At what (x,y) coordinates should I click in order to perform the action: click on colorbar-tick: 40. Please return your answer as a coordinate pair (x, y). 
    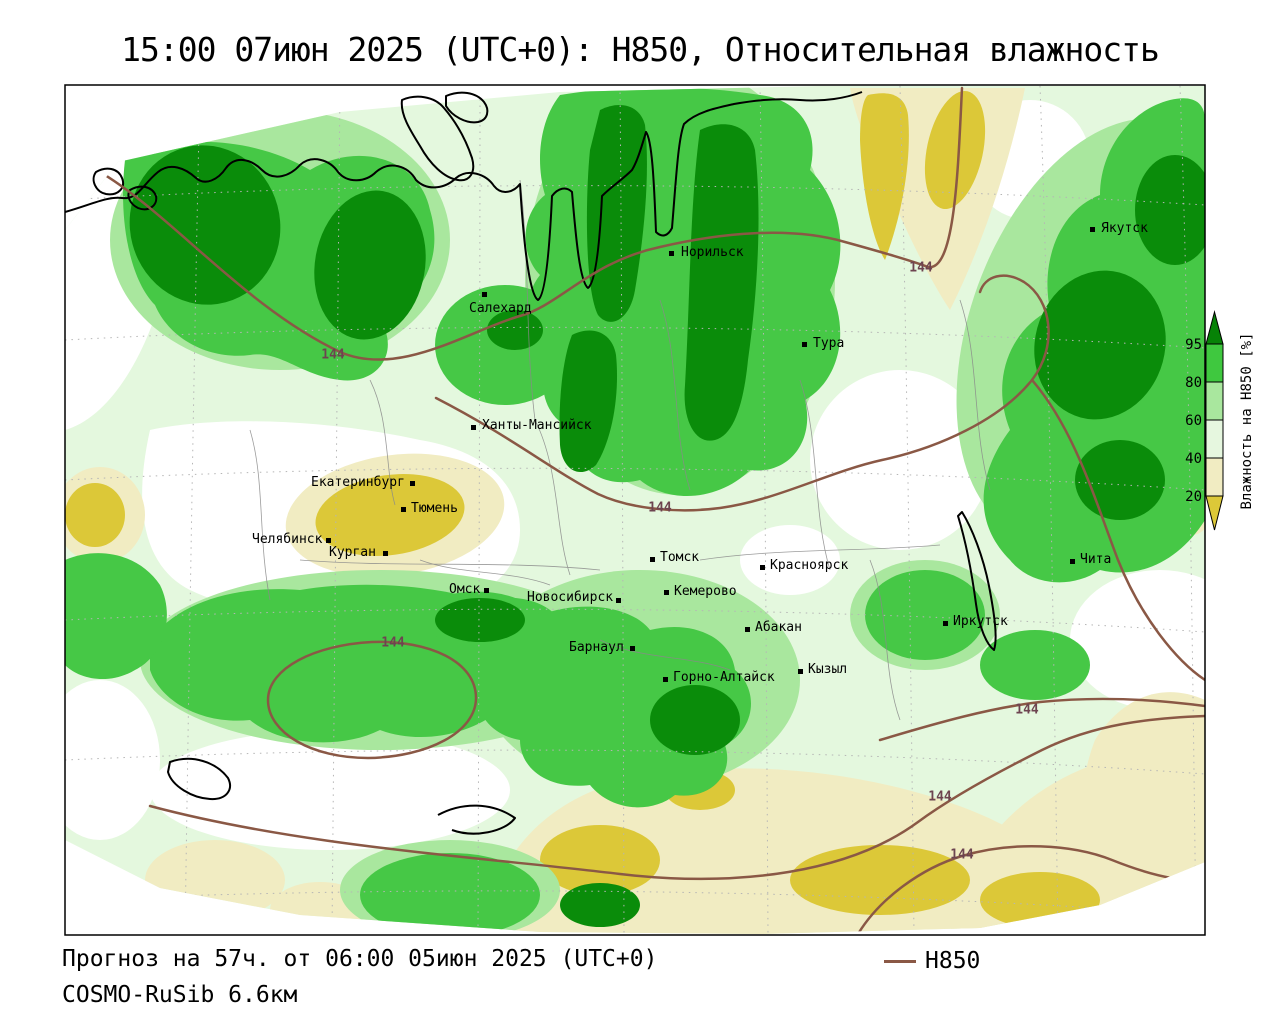
    Looking at the image, I should click on (1193, 459).